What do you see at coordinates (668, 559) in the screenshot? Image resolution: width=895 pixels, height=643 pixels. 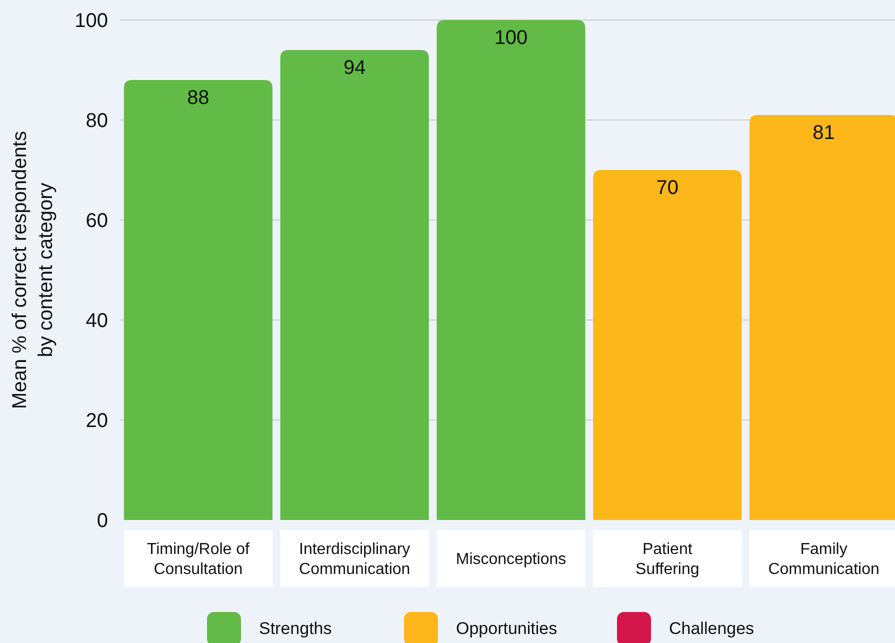 I see `x-tick-label: Patient Suffering` at bounding box center [668, 559].